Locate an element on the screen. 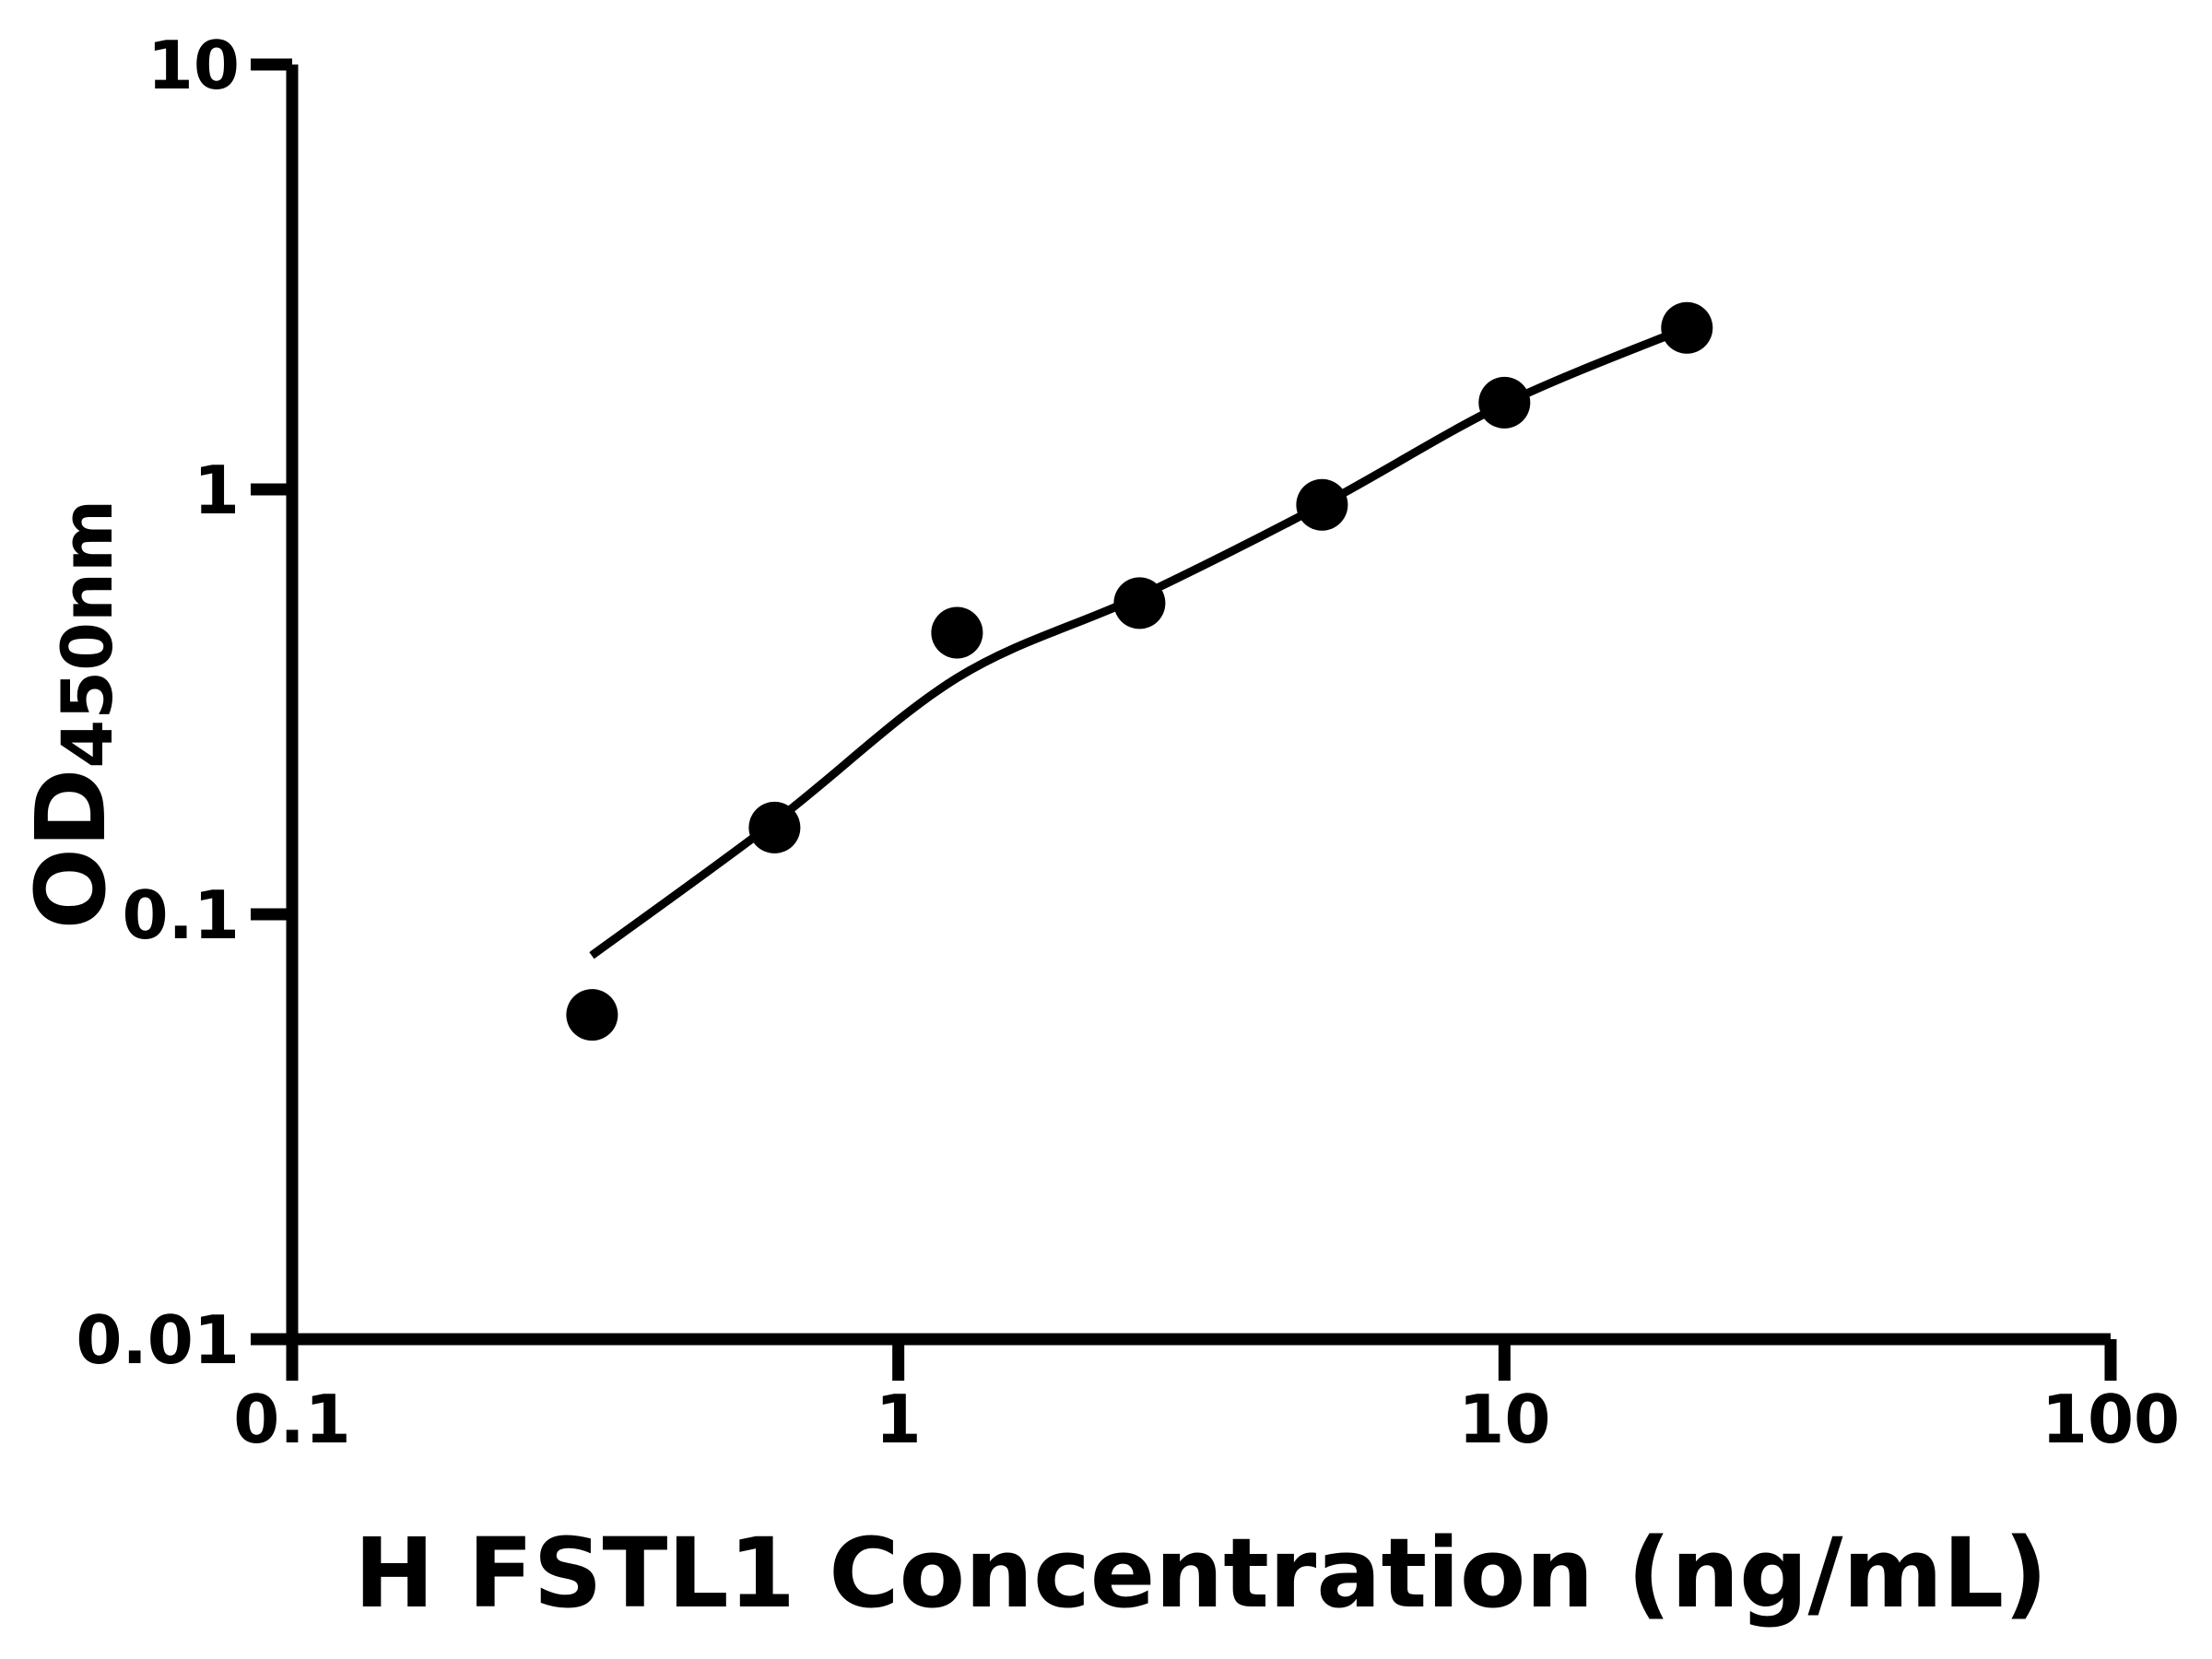  y-tick-label-0.01: 0.01 is located at coordinates (158, 1340).